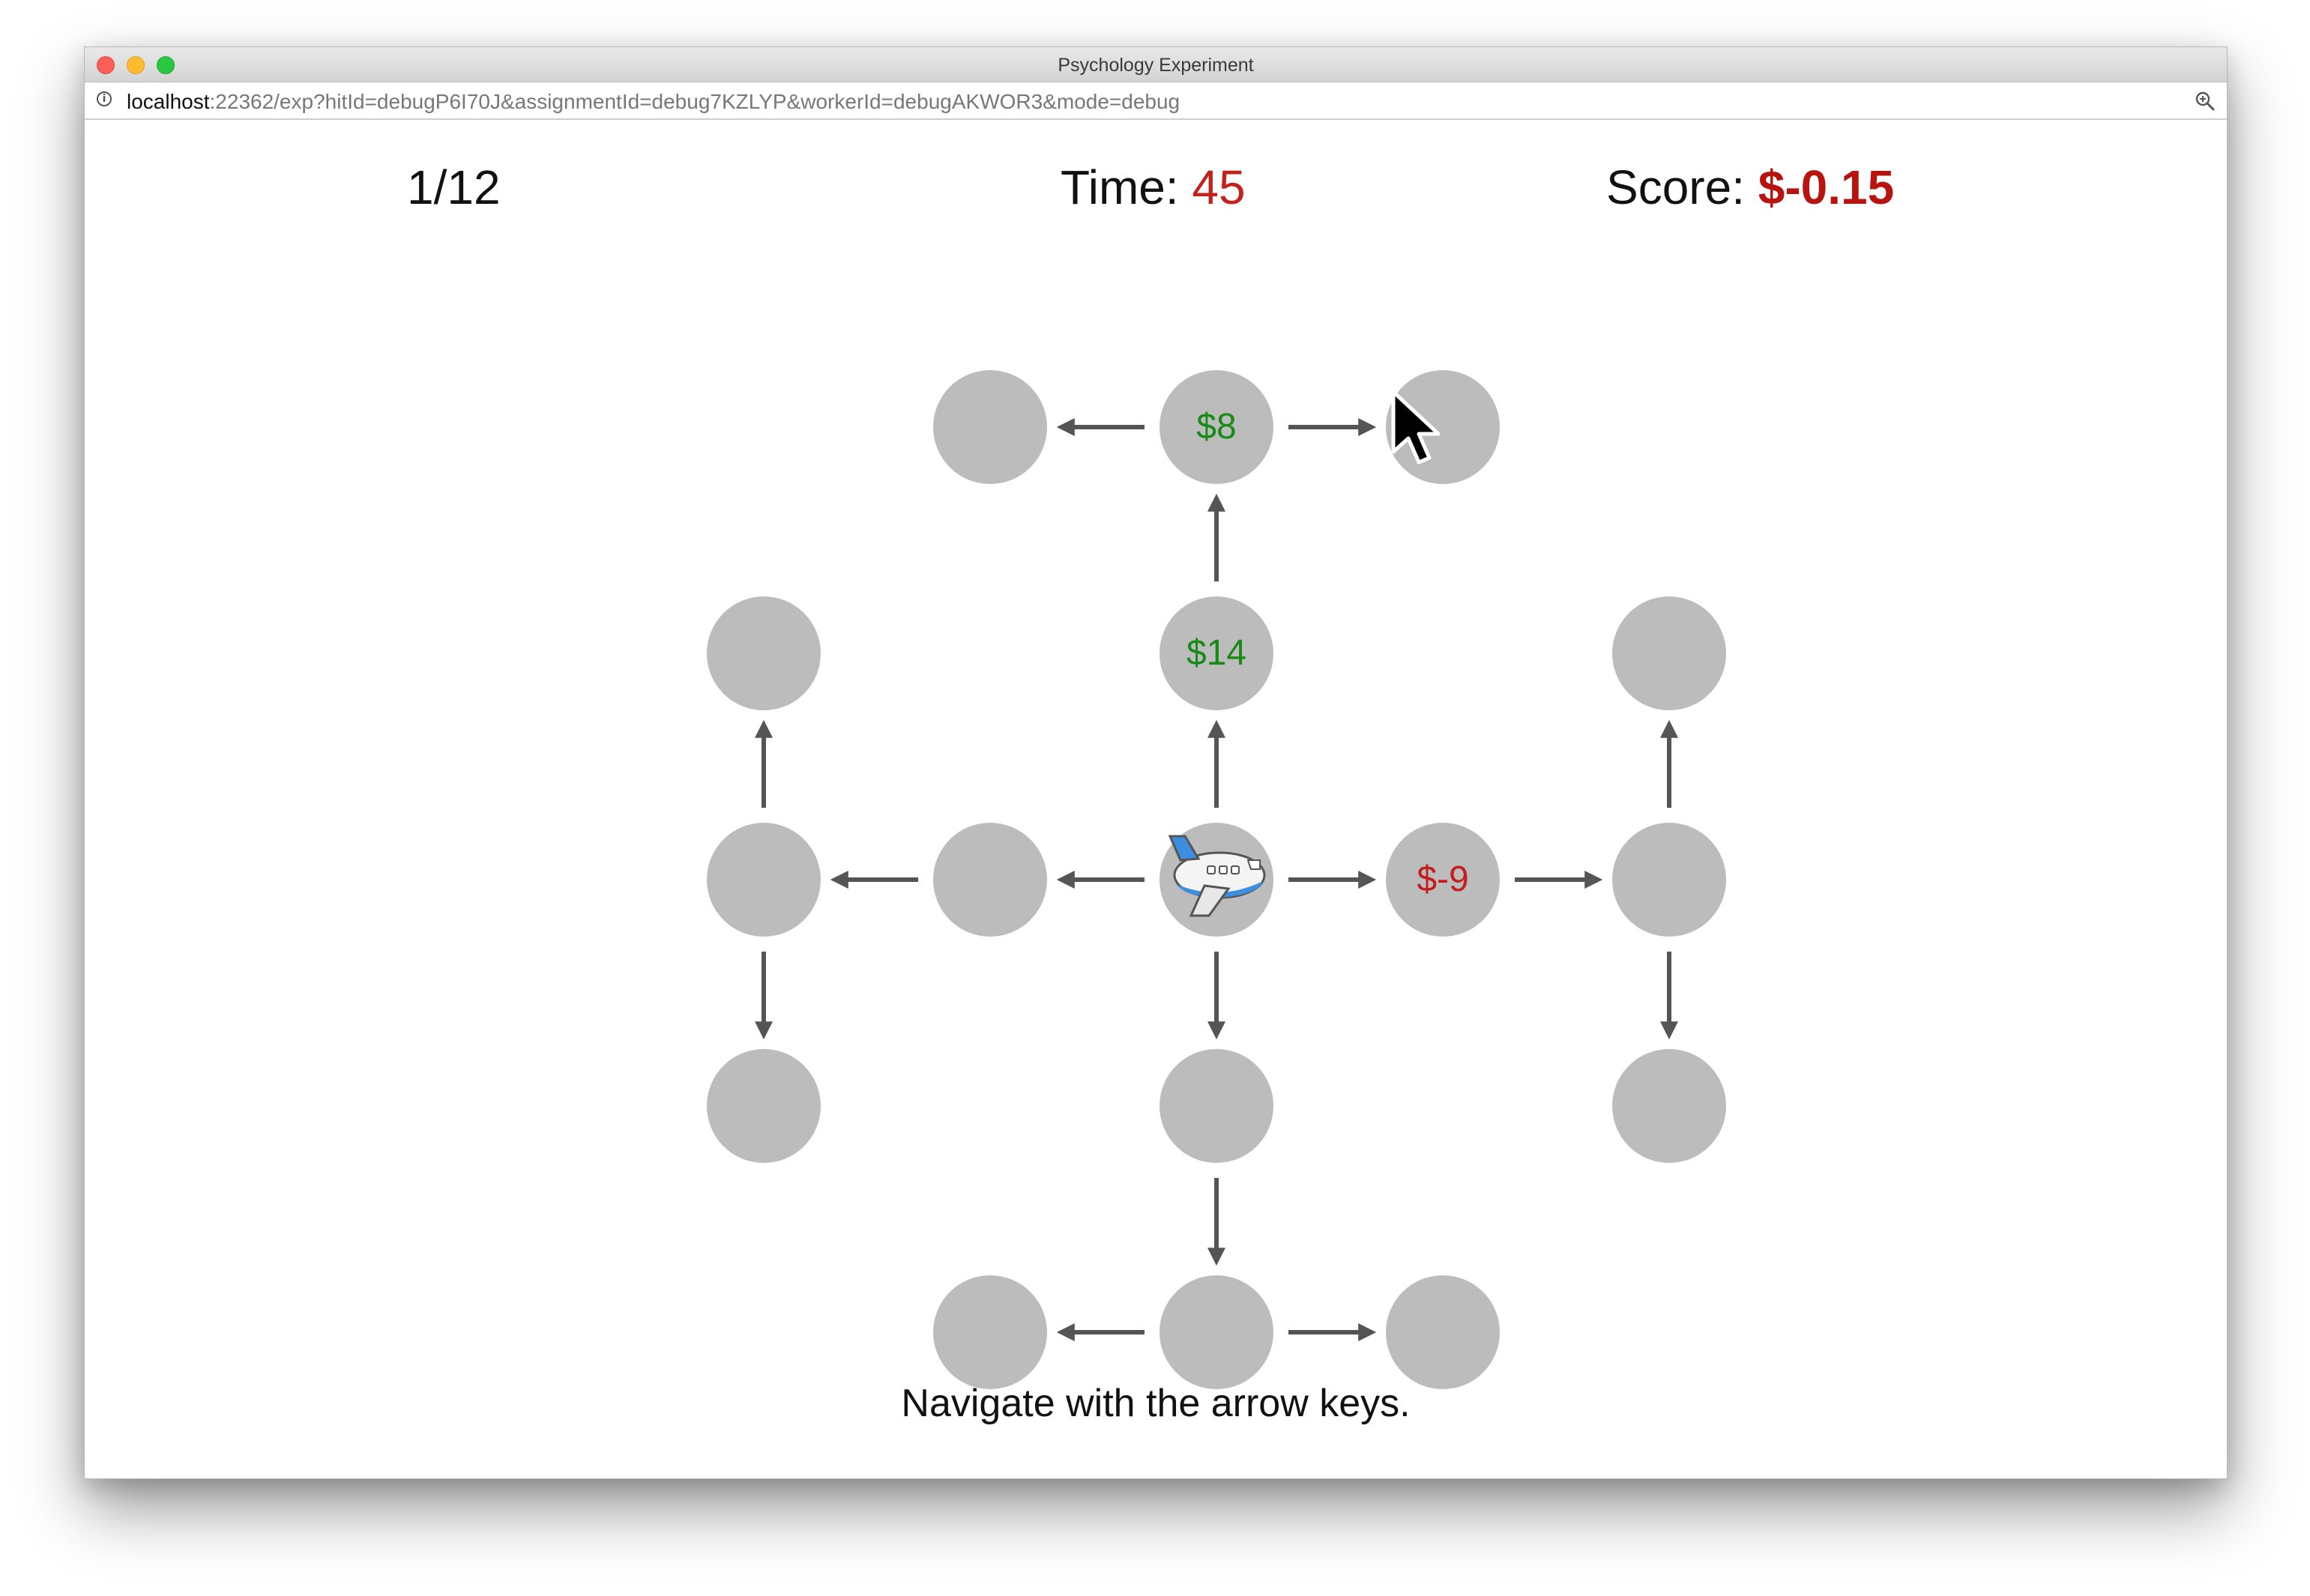 Image resolution: width=2310 pixels, height=1596 pixels. I want to click on minimize-window-button, so click(136, 65).